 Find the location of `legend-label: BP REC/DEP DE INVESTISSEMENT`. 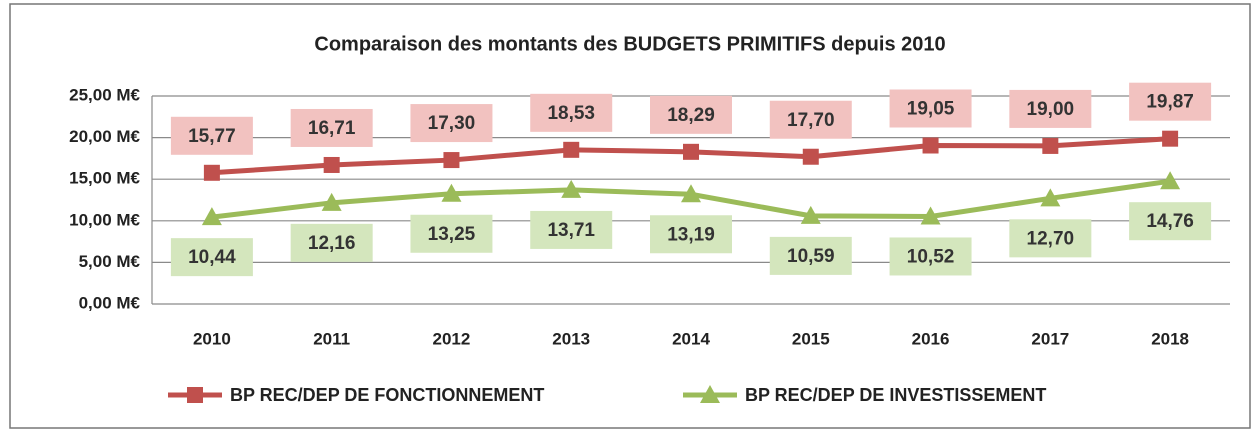

legend-label: BP REC/DEP DE INVESTISSEMENT is located at coordinates (895, 395).